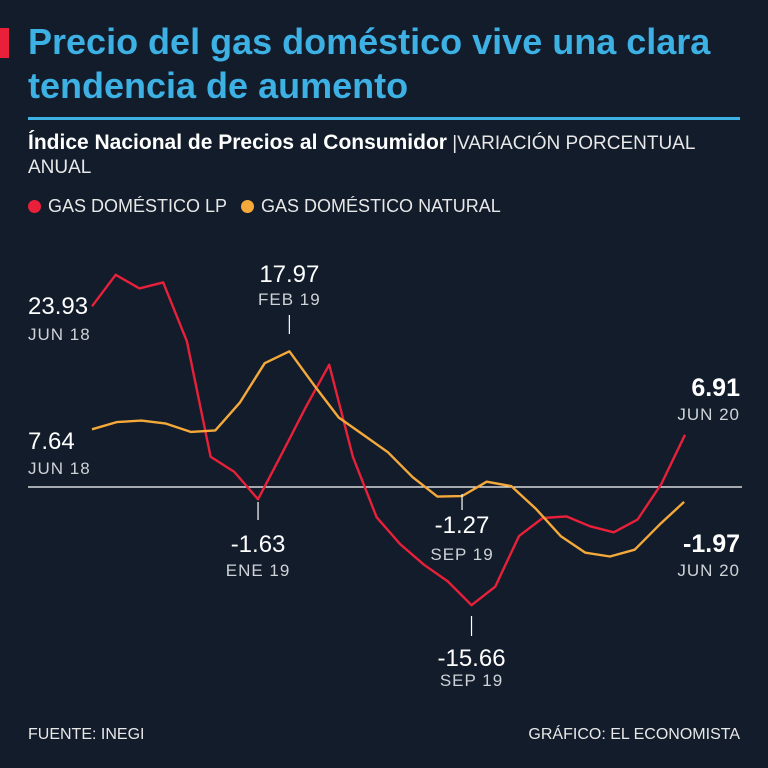 This screenshot has height=768, width=768. I want to click on annotation-value: 17.97, so click(289, 274).